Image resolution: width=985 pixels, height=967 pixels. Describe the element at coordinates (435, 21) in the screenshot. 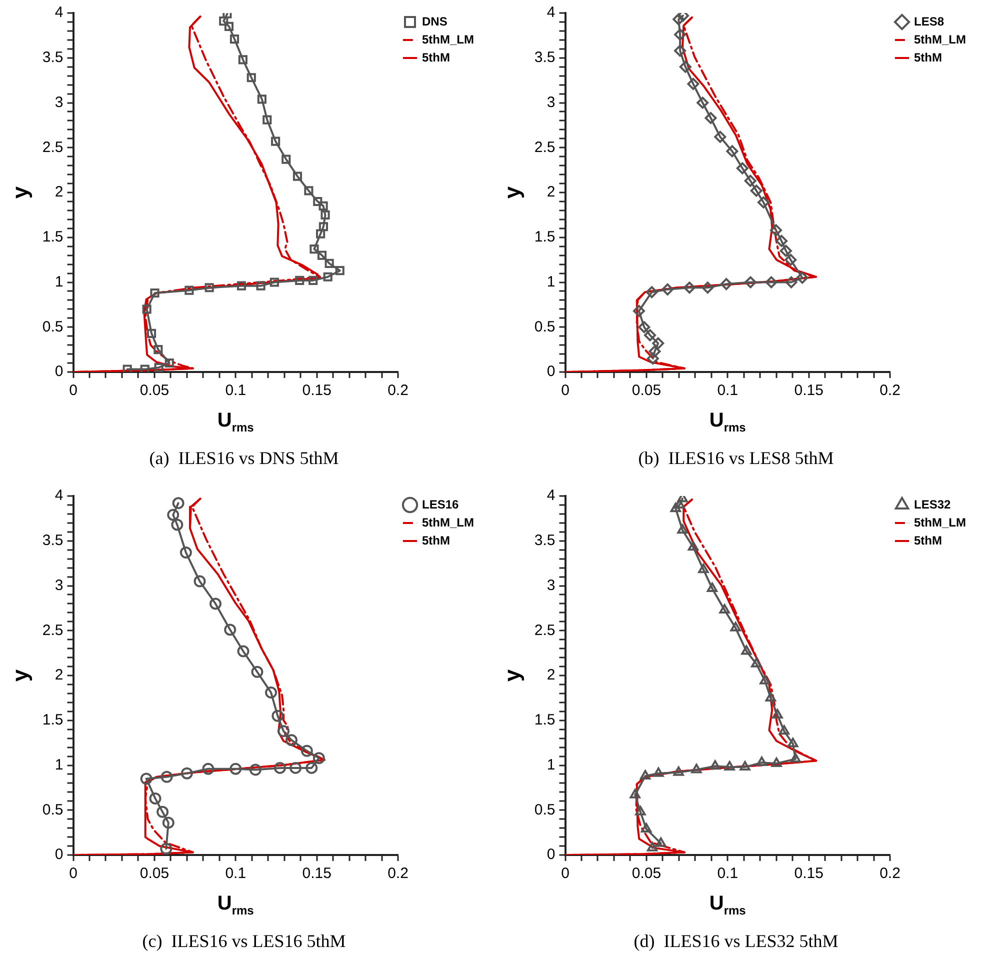

I see `legend-label: DNS` at that location.